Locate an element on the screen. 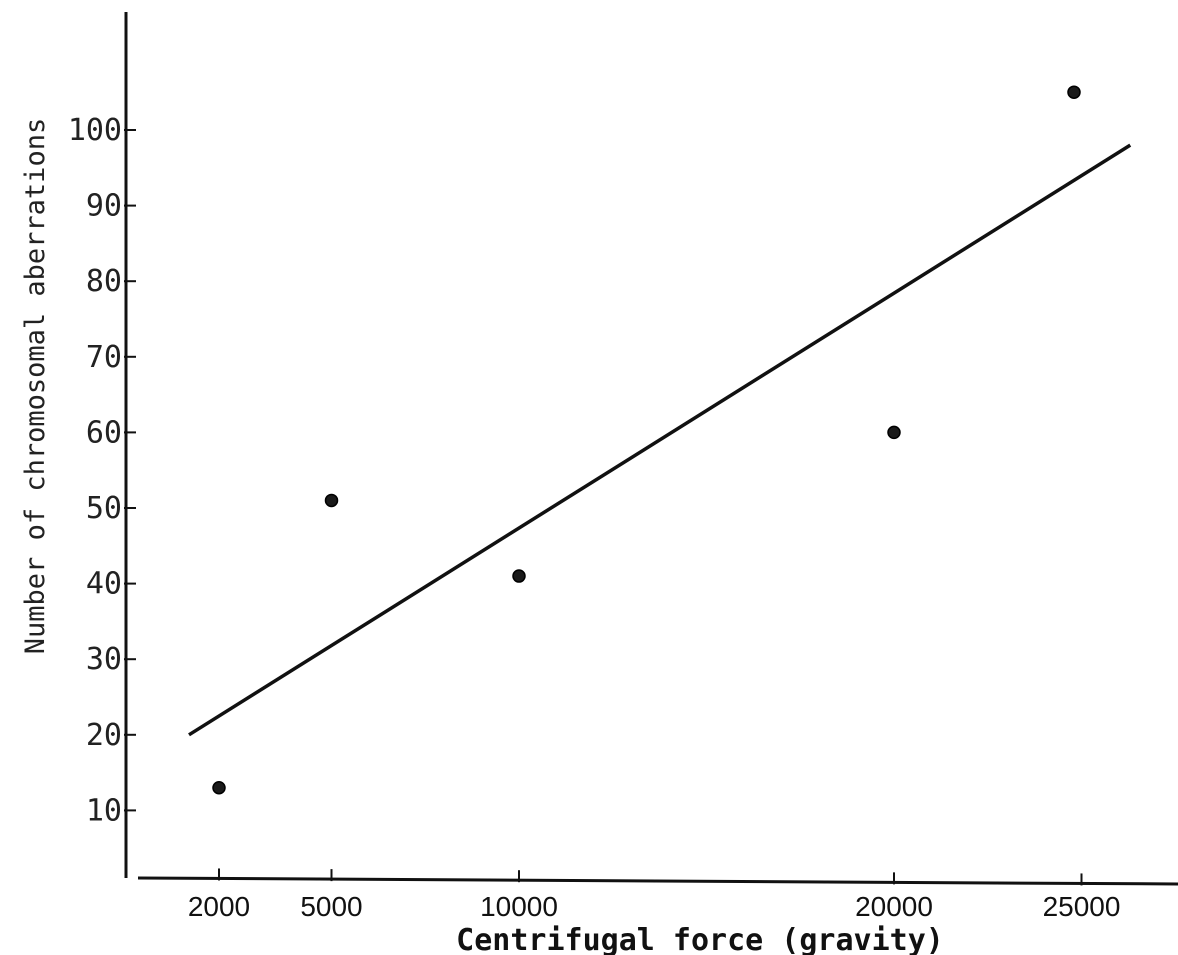  x-tick-label: 5000 is located at coordinates (331, 906).